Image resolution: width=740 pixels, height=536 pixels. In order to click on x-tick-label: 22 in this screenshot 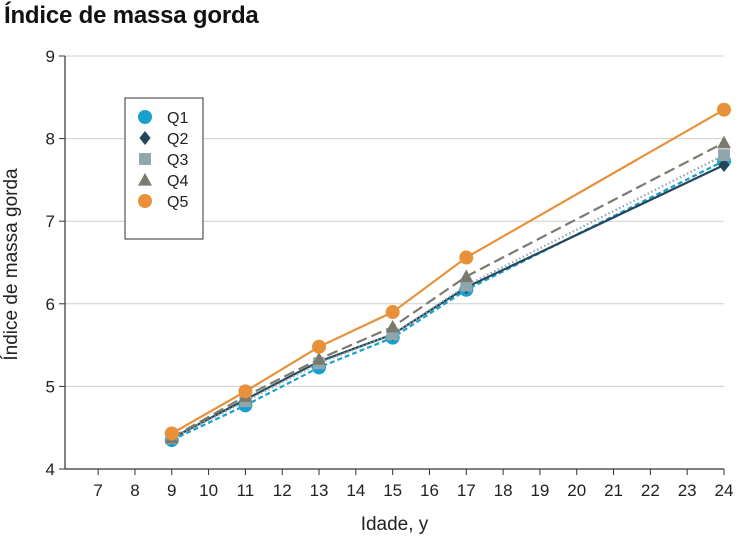, I will do `click(650, 490)`.